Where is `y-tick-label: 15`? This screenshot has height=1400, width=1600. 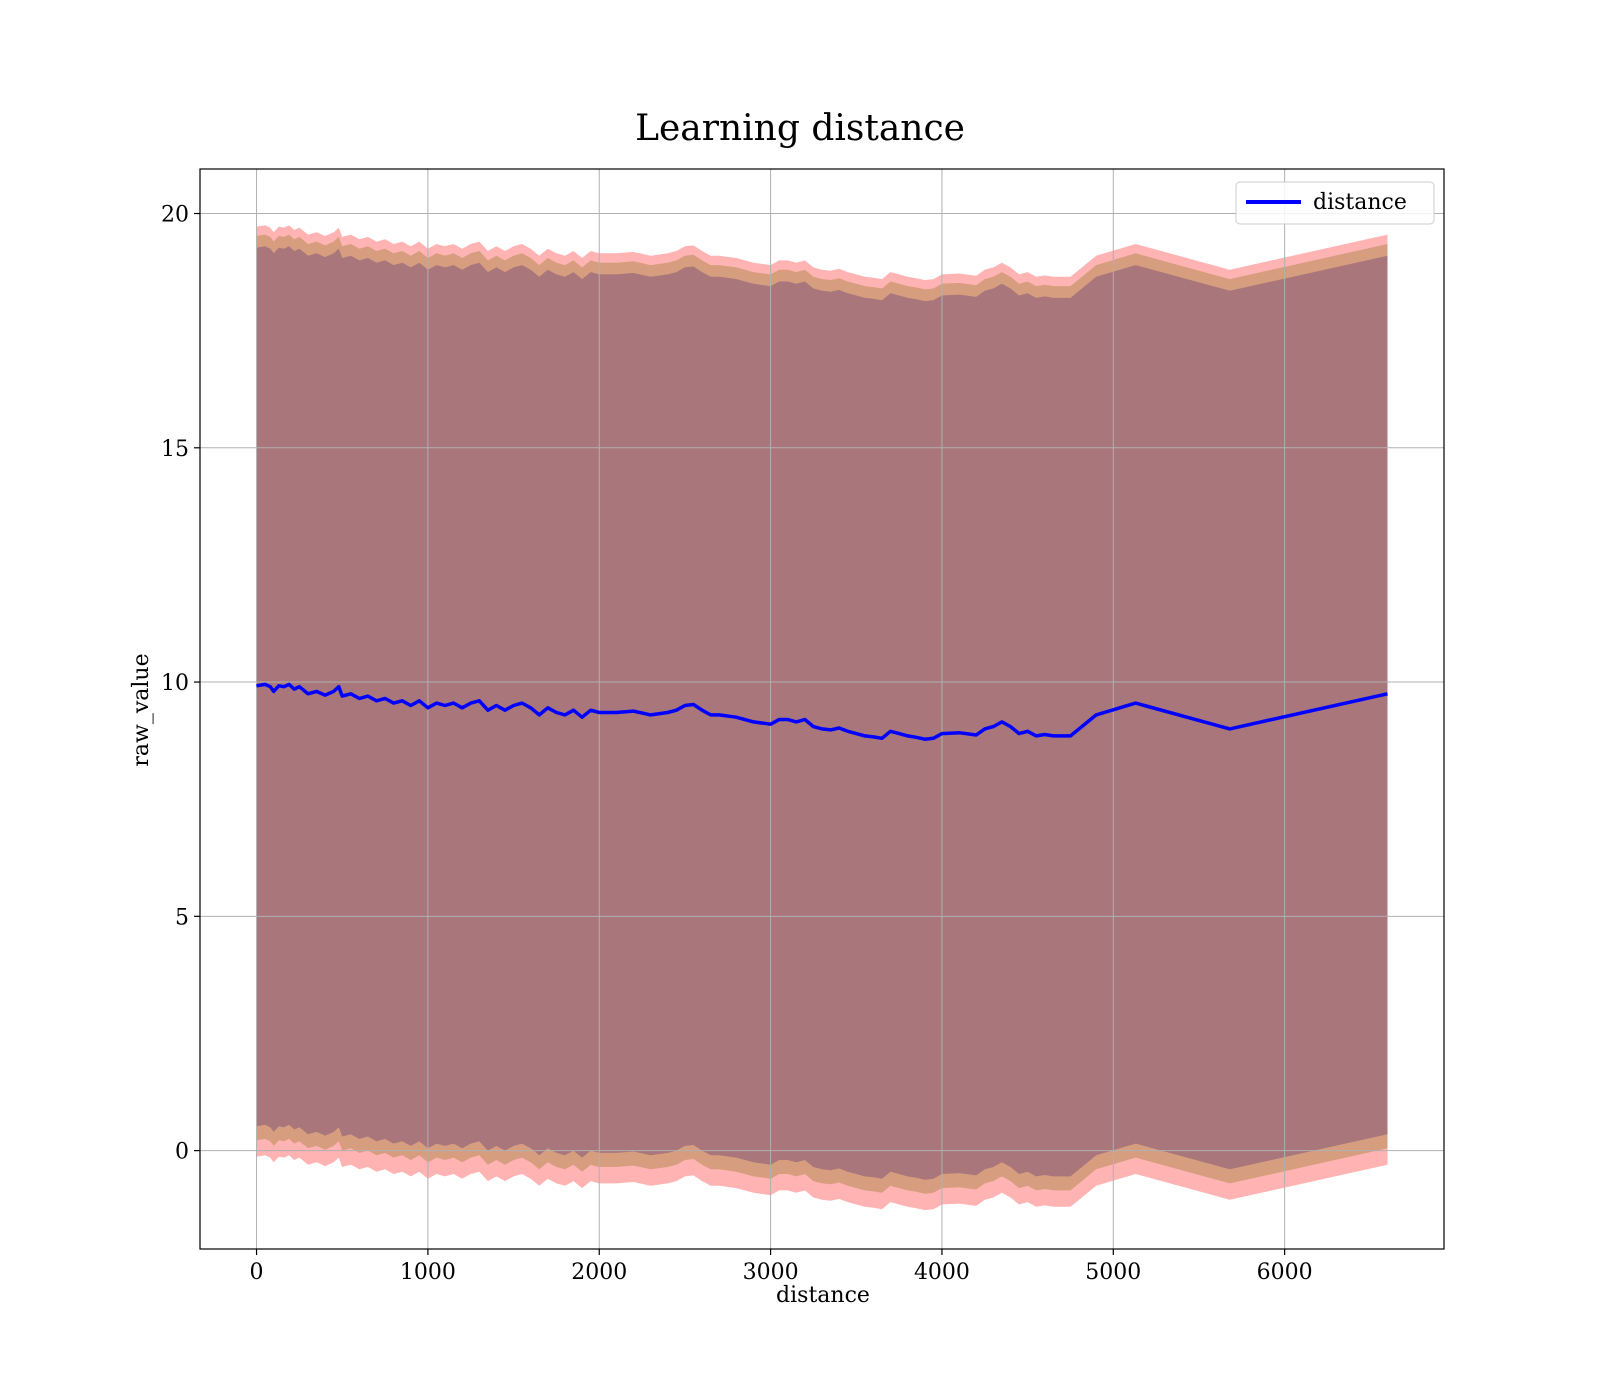
y-tick-label: 15 is located at coordinates (175, 449).